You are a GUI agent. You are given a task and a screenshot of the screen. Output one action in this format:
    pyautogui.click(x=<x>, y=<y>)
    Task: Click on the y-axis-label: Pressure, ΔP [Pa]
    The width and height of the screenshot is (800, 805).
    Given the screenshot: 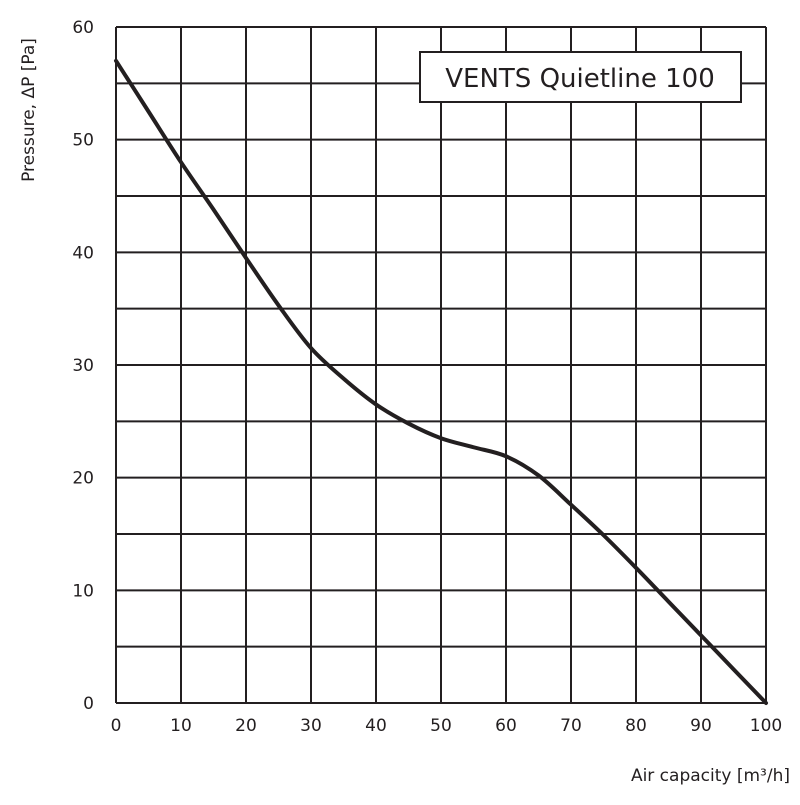 What is the action you would take?
    pyautogui.click(x=29, y=110)
    